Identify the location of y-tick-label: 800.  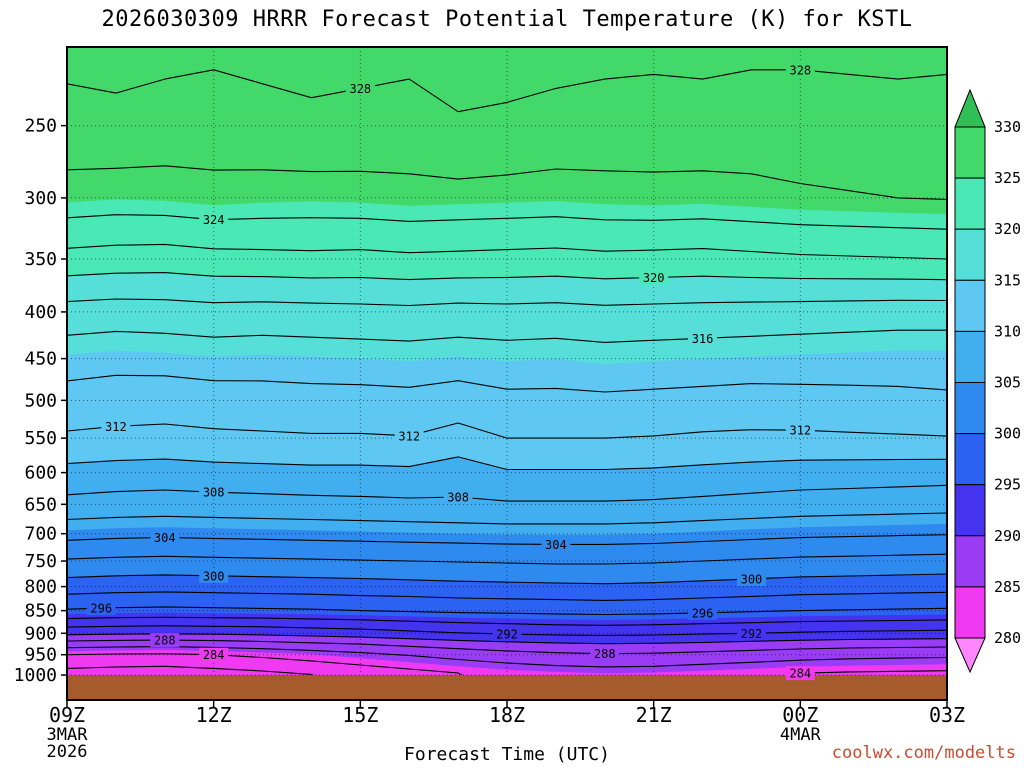
(40, 587).